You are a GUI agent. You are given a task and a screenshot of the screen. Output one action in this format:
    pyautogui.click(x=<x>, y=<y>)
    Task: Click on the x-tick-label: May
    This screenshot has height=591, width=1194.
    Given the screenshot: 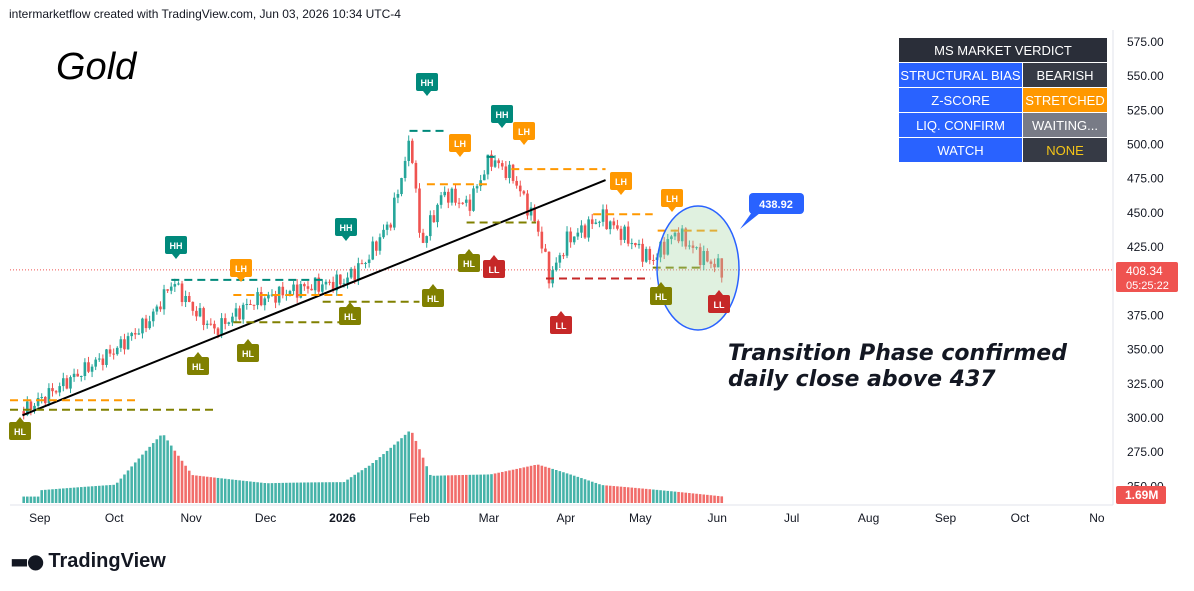 What is the action you would take?
    pyautogui.click(x=640, y=518)
    